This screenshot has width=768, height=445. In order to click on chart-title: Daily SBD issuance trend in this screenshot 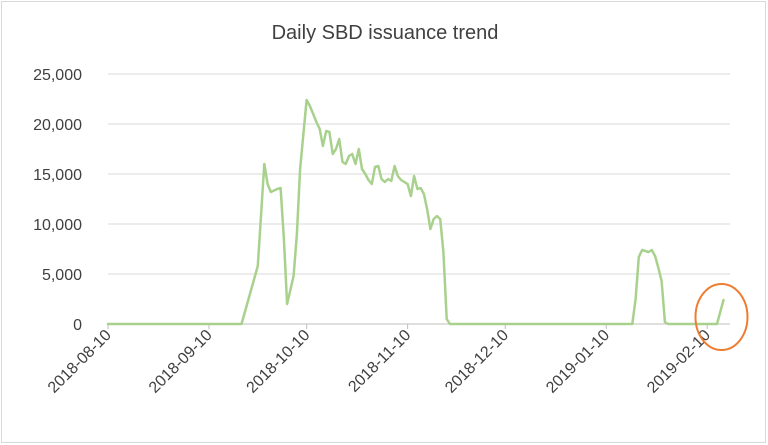, I will do `click(385, 33)`.